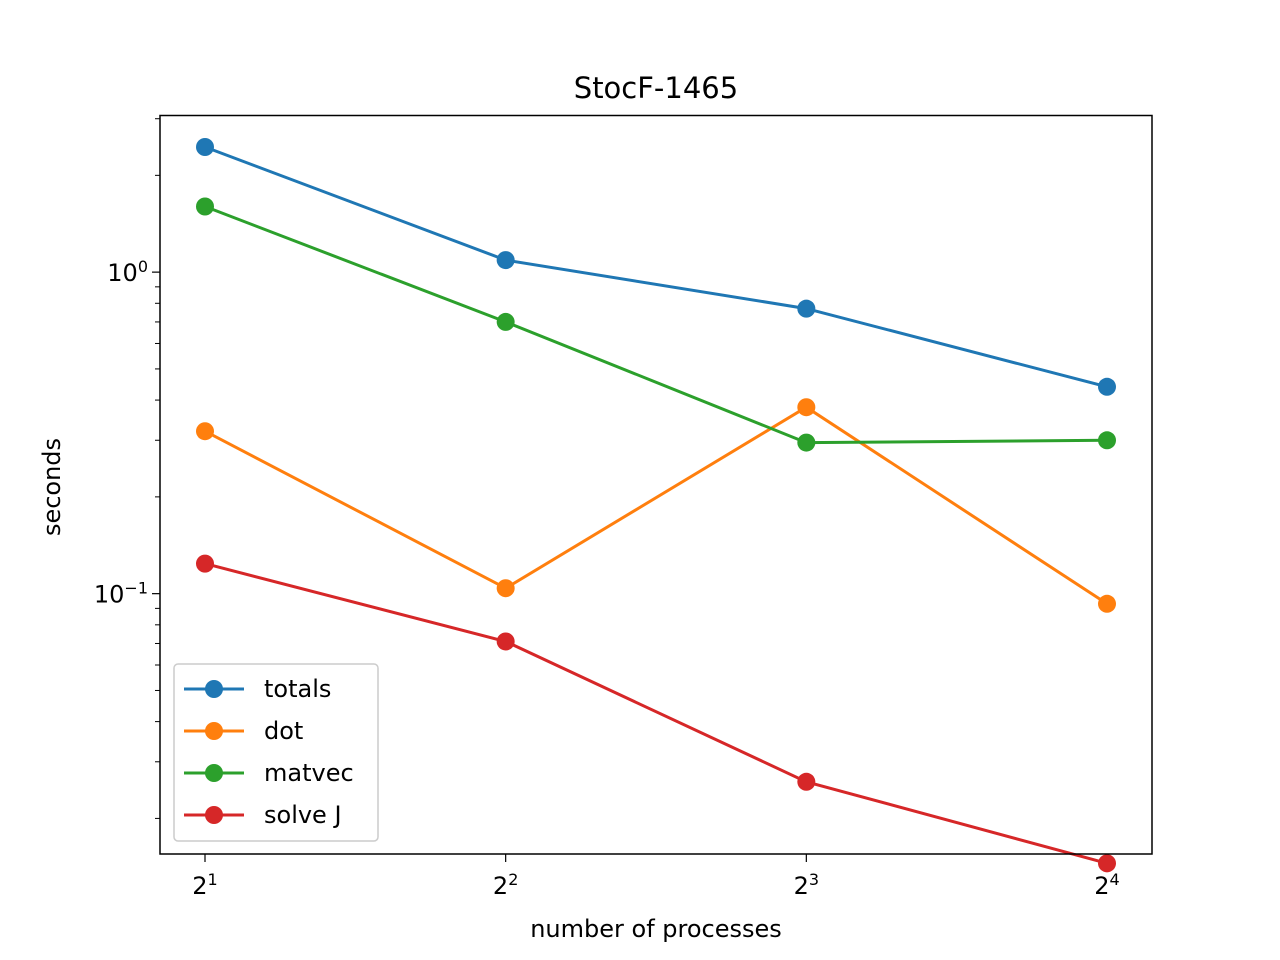  Describe the element at coordinates (157, 468) in the screenshot. I see `y-minor-ticks` at that location.